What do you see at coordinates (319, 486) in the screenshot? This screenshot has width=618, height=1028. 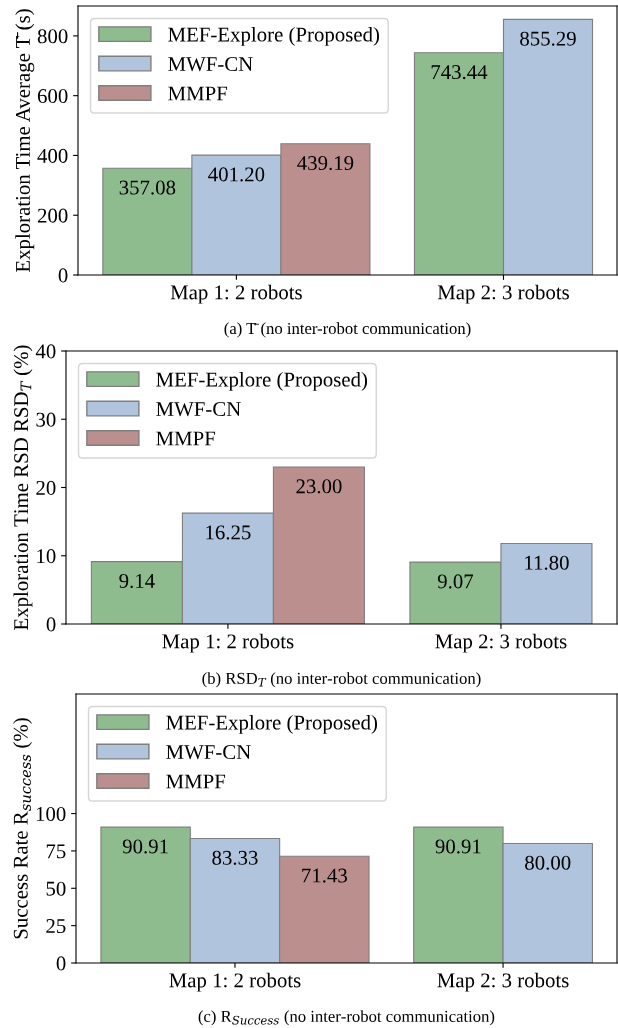 I see `data-label: 23.00` at bounding box center [319, 486].